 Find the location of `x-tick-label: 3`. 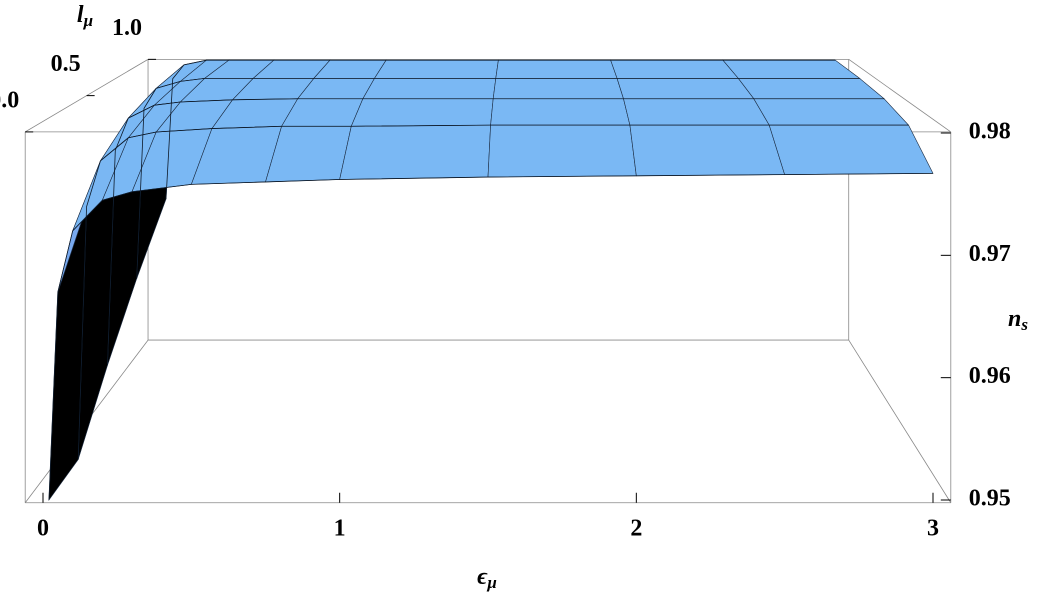

x-tick-label: 3 is located at coordinates (933, 528).